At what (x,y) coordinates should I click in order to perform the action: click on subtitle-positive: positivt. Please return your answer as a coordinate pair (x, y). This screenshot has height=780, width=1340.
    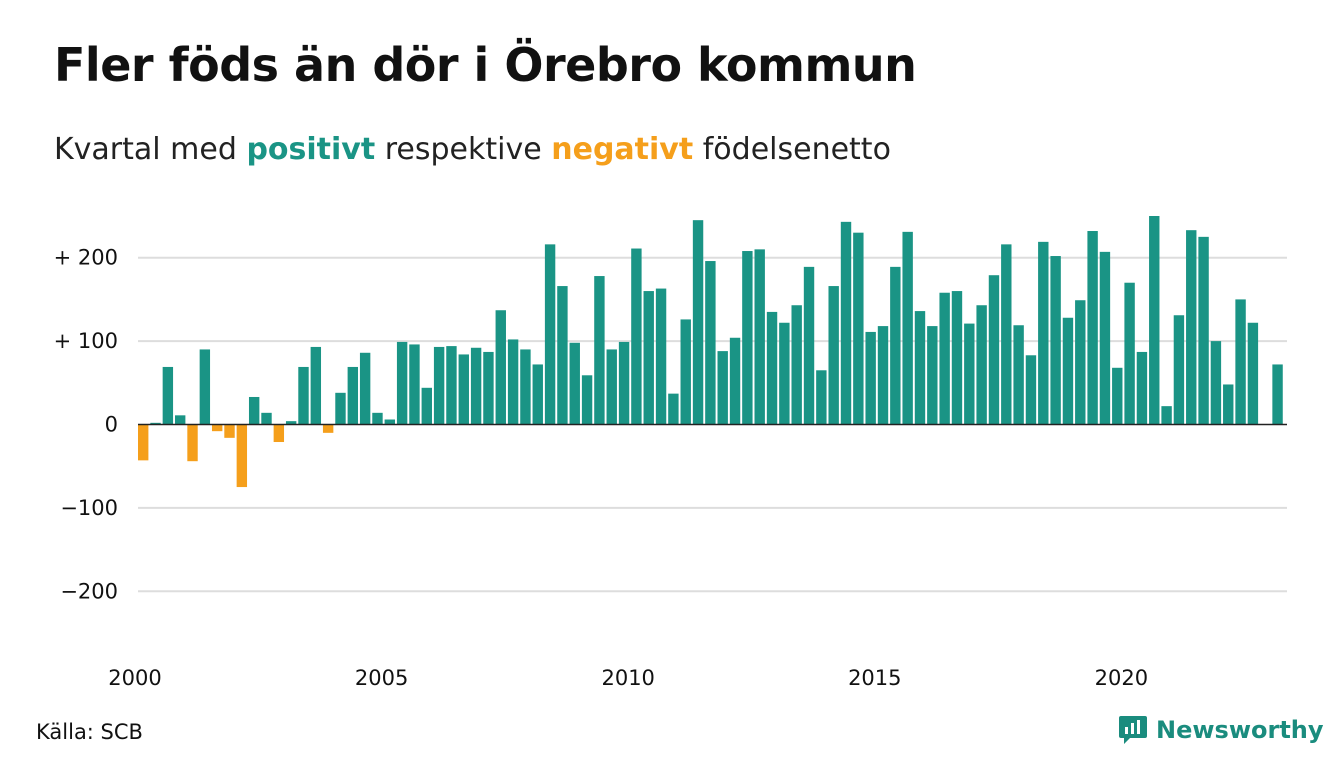
    Looking at the image, I should click on (311, 149).